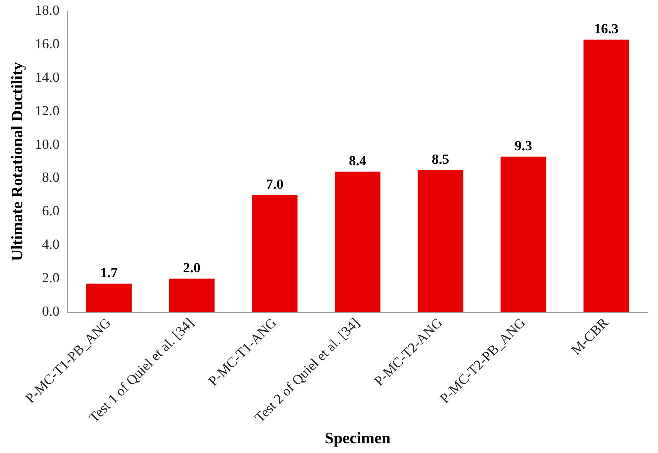 Image resolution: width=658 pixels, height=453 pixels. What do you see at coordinates (358, 162) in the screenshot?
I see `data-label: 8.4` at bounding box center [358, 162].